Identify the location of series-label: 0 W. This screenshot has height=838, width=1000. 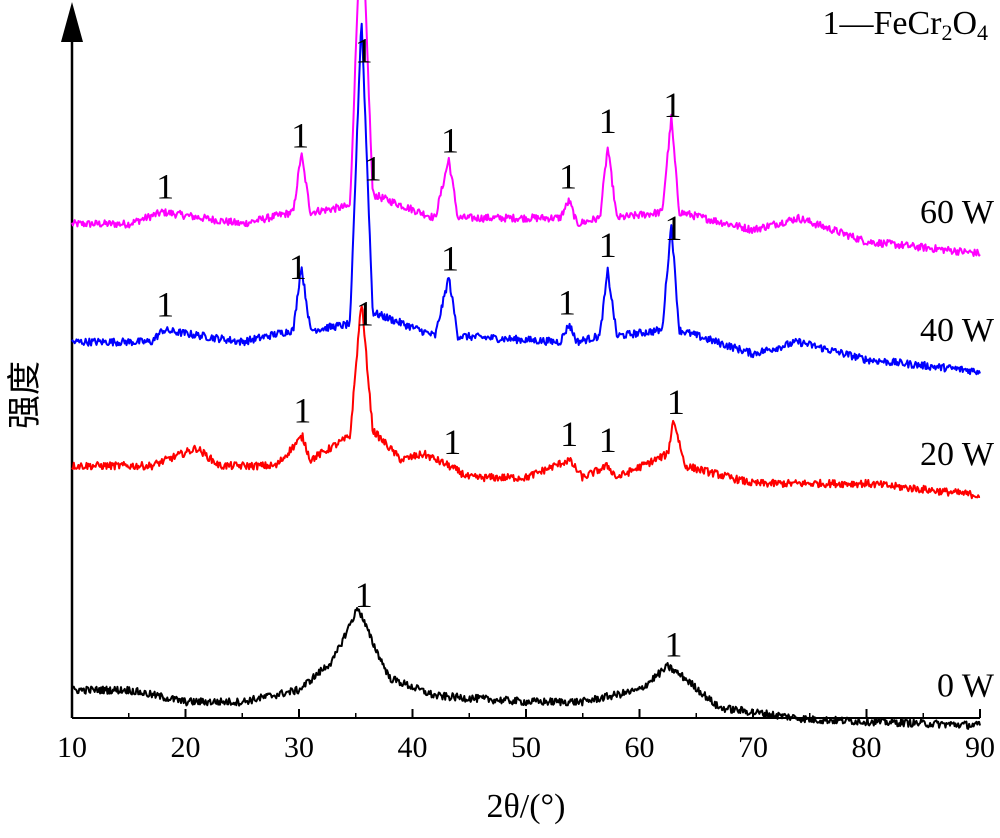
(966, 686).